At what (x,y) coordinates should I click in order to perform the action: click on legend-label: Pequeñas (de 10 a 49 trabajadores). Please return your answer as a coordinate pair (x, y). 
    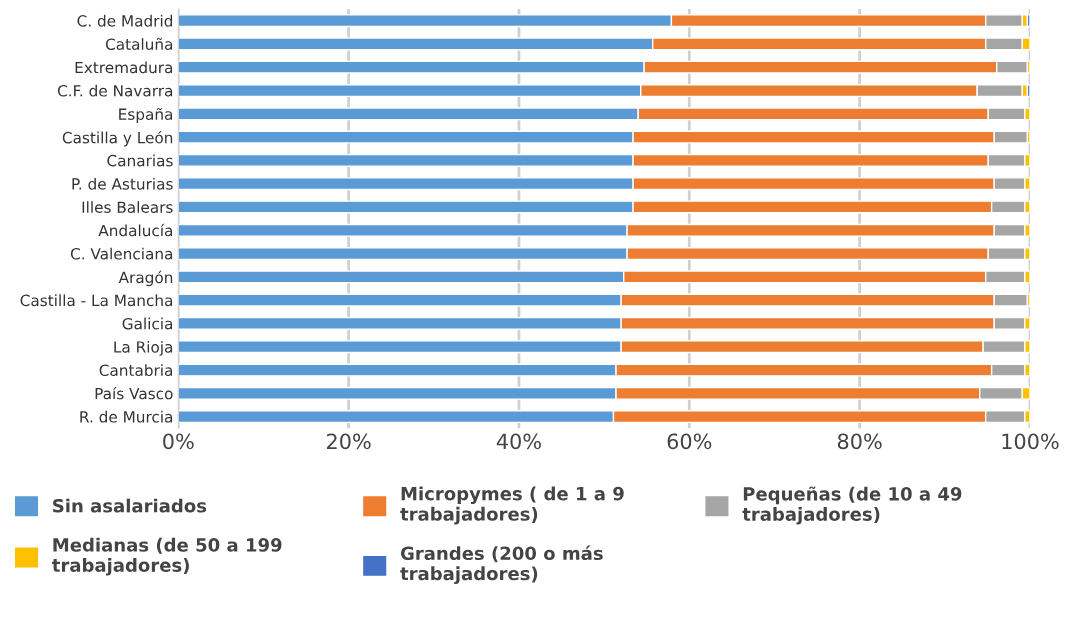
    Looking at the image, I should click on (852, 505).